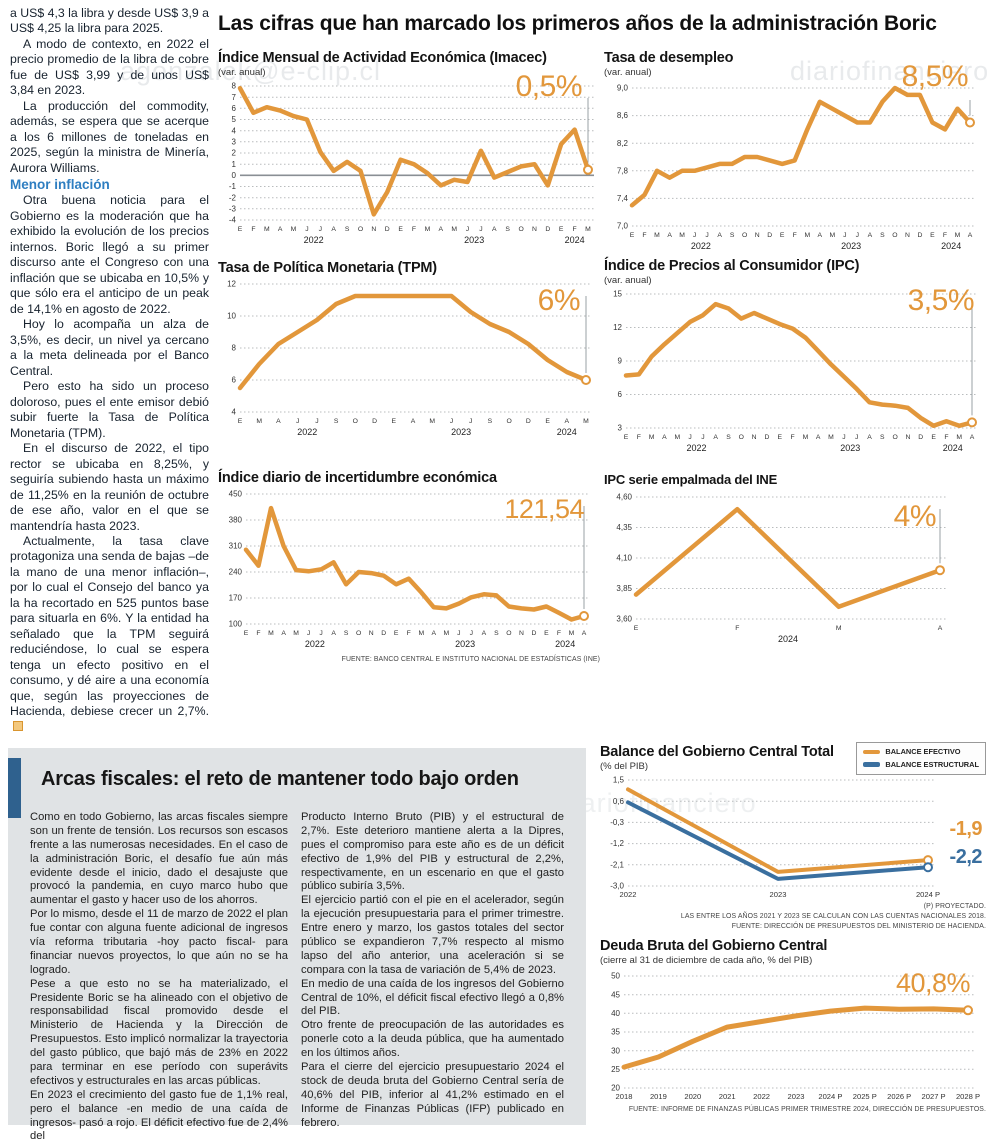 This screenshot has height=1144, width=988. Describe the element at coordinates (615, 1088) in the screenshot. I see `svg-text: 20` at that location.